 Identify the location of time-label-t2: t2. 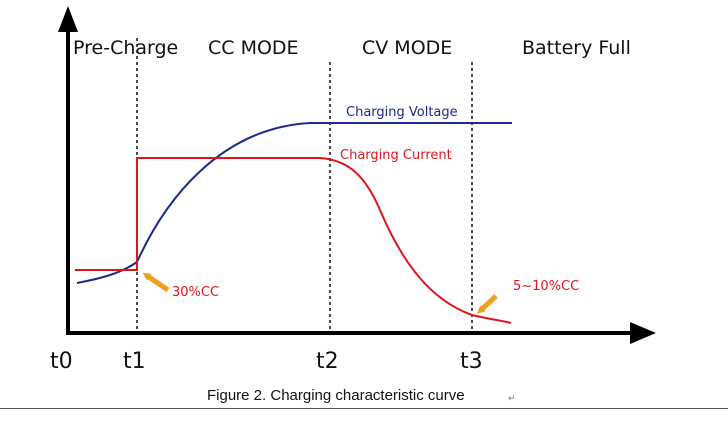
(327, 361).